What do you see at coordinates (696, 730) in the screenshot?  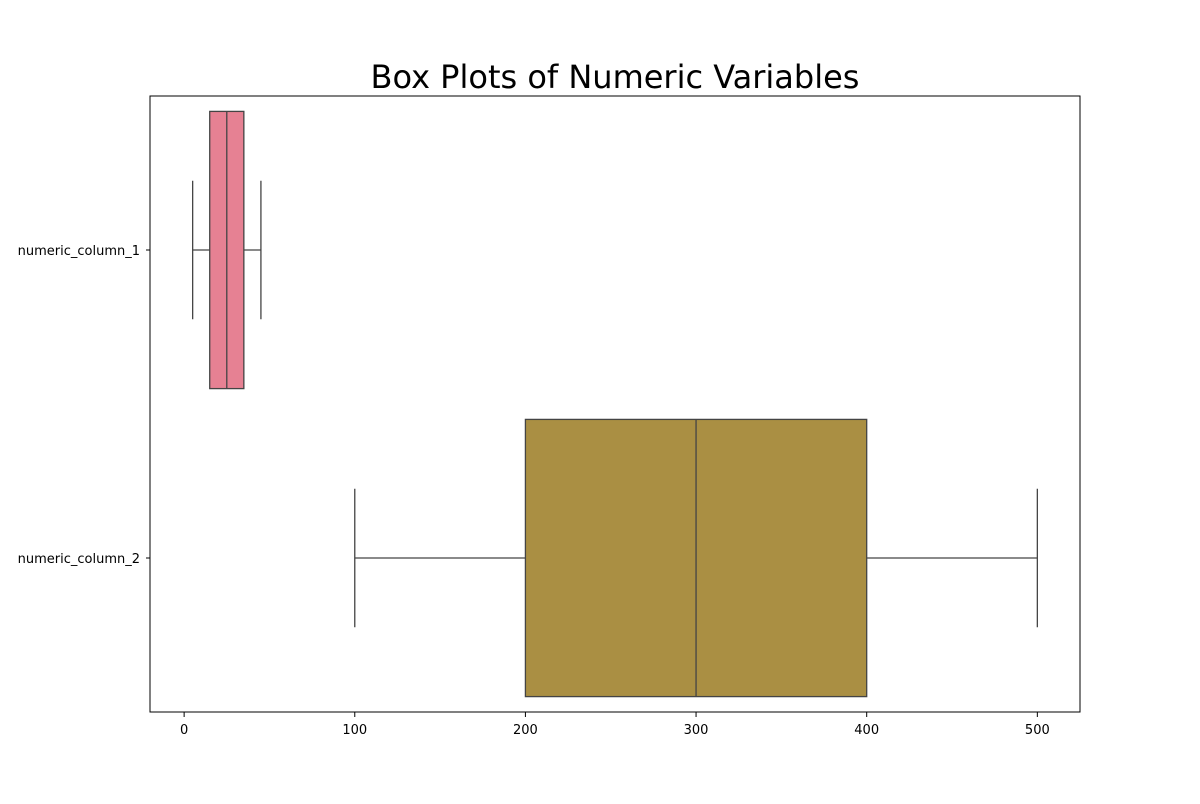 I see `x-tick-label: 300` at bounding box center [696, 730].